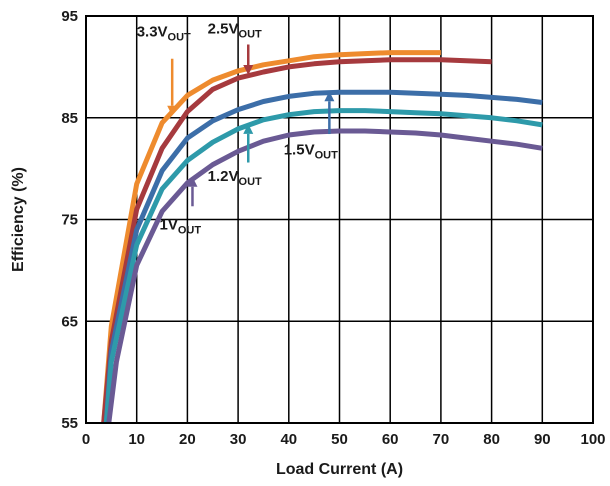  I want to click on x-tick-label: 70, so click(441, 439).